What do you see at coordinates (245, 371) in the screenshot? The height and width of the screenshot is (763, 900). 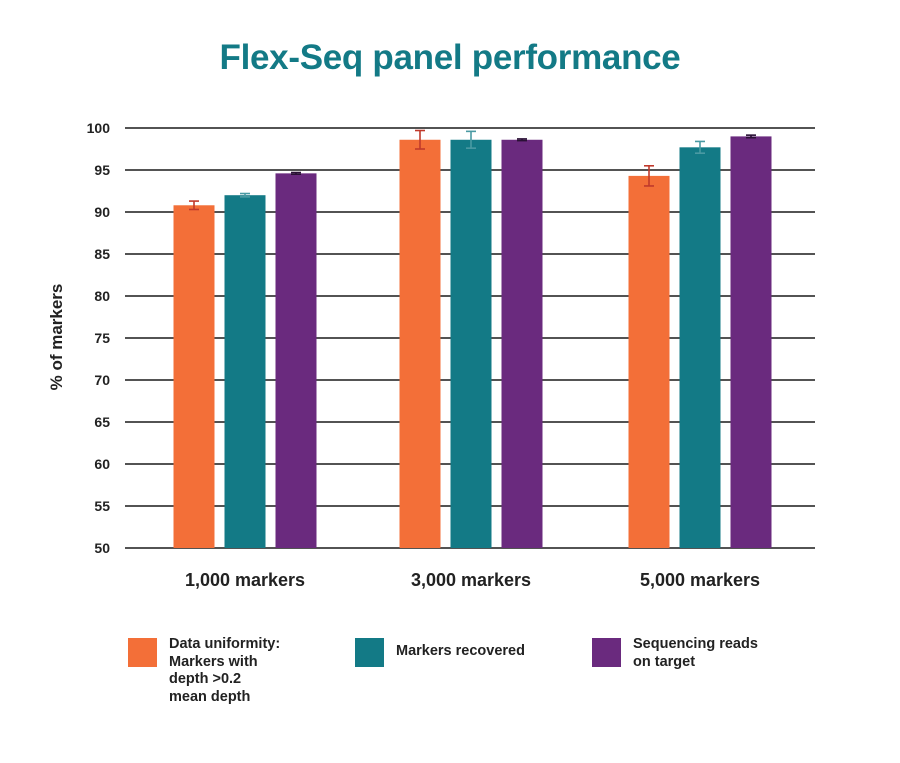 I see `bar-s2-c1` at bounding box center [245, 371].